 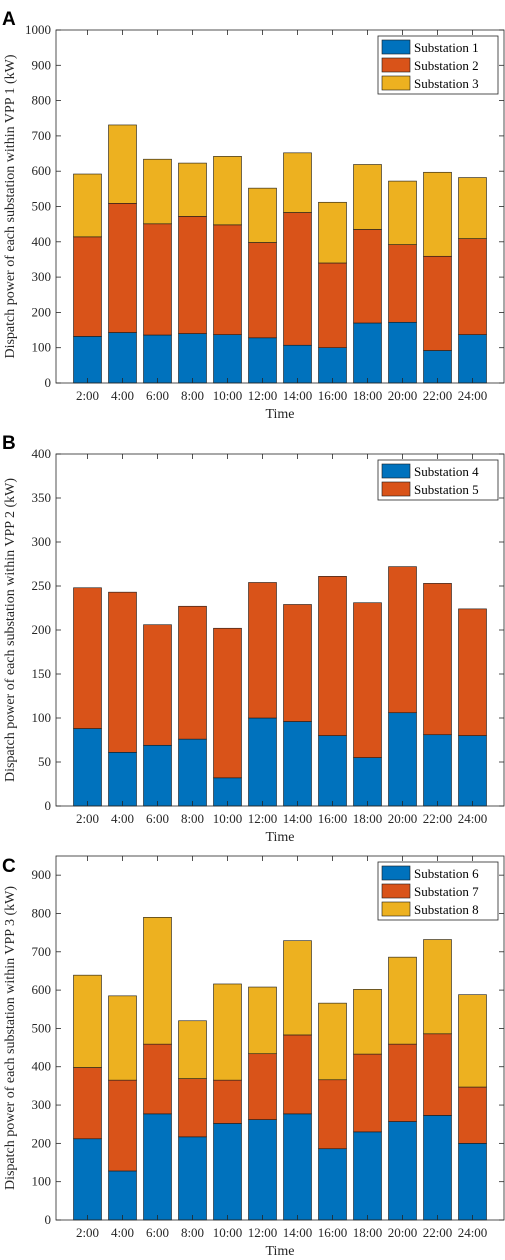 I want to click on bar-A-14:00-substation-2, so click(x=297, y=279).